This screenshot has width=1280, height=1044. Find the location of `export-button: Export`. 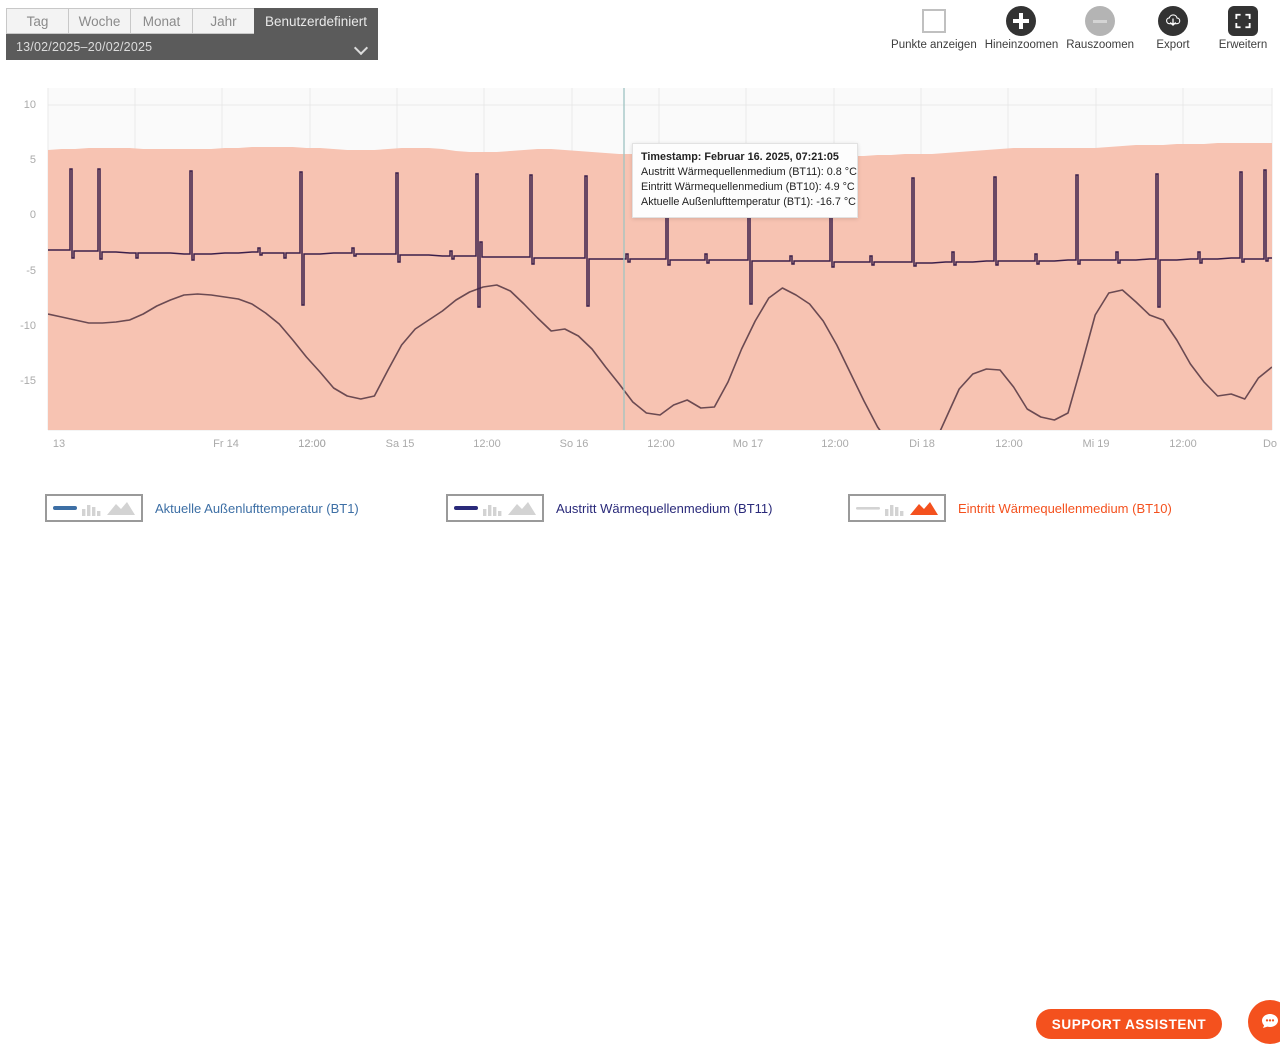

export-button: Export is located at coordinates (1173, 30).